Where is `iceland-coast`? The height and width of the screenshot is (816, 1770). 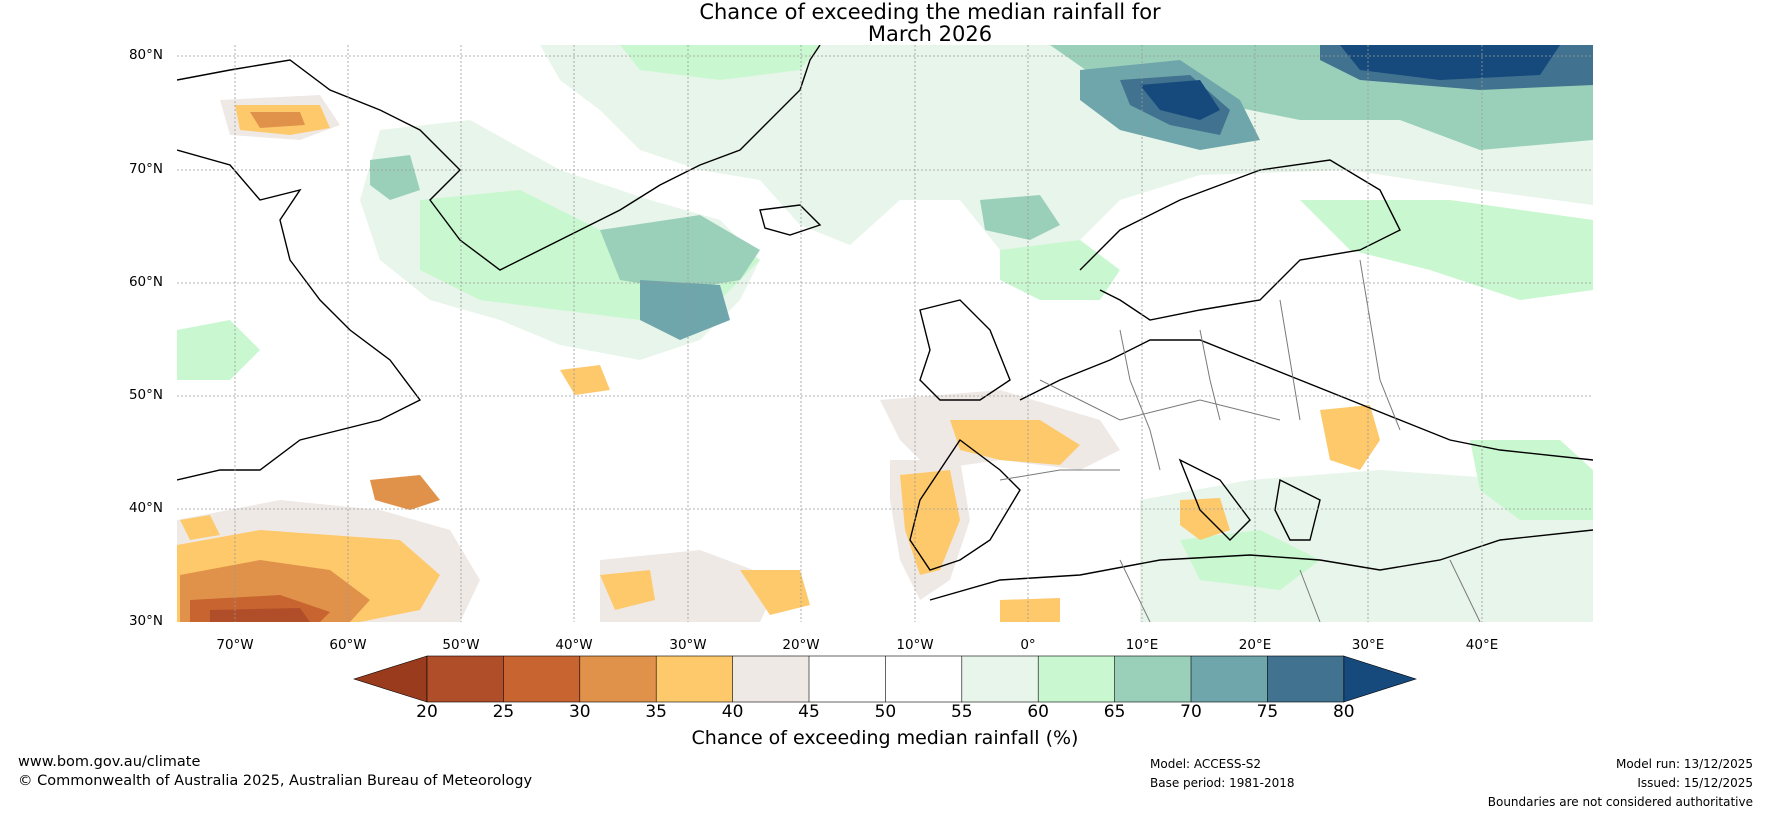 iceland-coast is located at coordinates (790, 220).